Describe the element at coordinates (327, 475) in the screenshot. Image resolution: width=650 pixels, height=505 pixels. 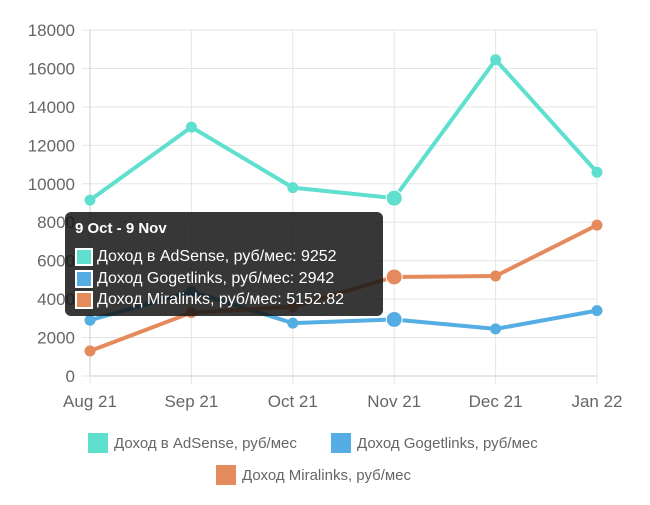
I see `legend-label-miralinks: Доход Miralinks, руб/мес` at that location.